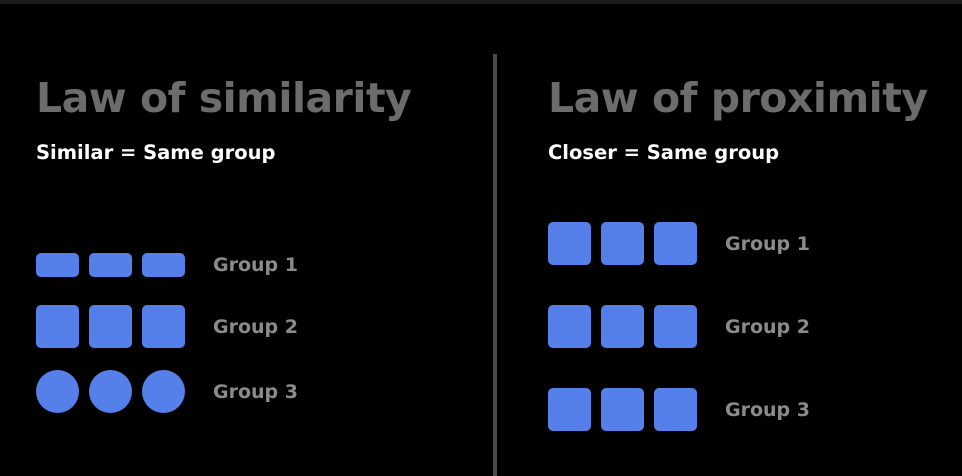 This screenshot has height=476, width=962. I want to click on proximity-subtitle: Closer = Same group, so click(664, 152).